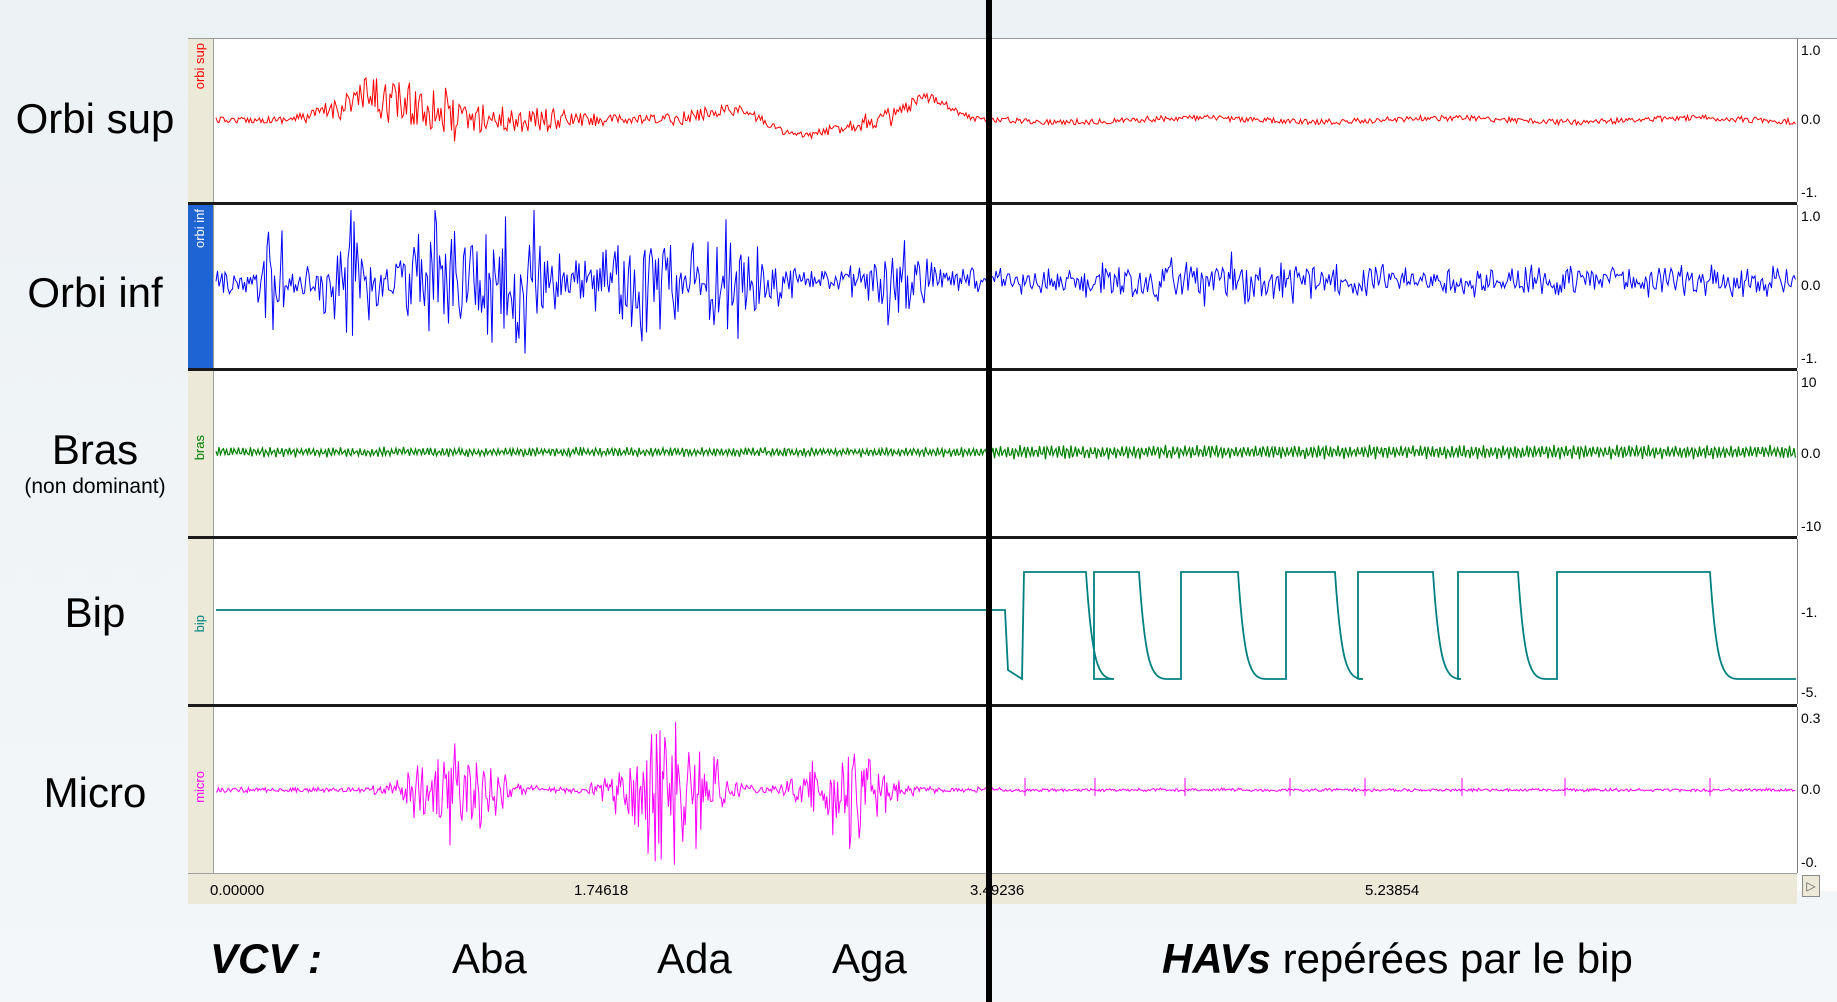 This screenshot has width=1837, height=1002. What do you see at coordinates (201, 286) in the screenshot?
I see `channel-tab-orbi-inf: orbi inf` at bounding box center [201, 286].